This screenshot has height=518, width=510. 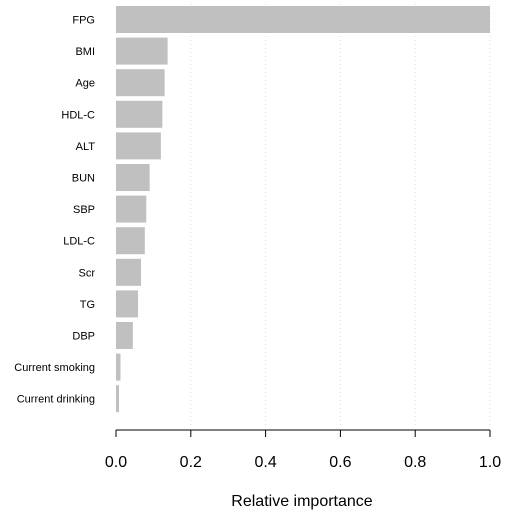 What do you see at coordinates (85, 84) in the screenshot?
I see `category-label: Age` at bounding box center [85, 84].